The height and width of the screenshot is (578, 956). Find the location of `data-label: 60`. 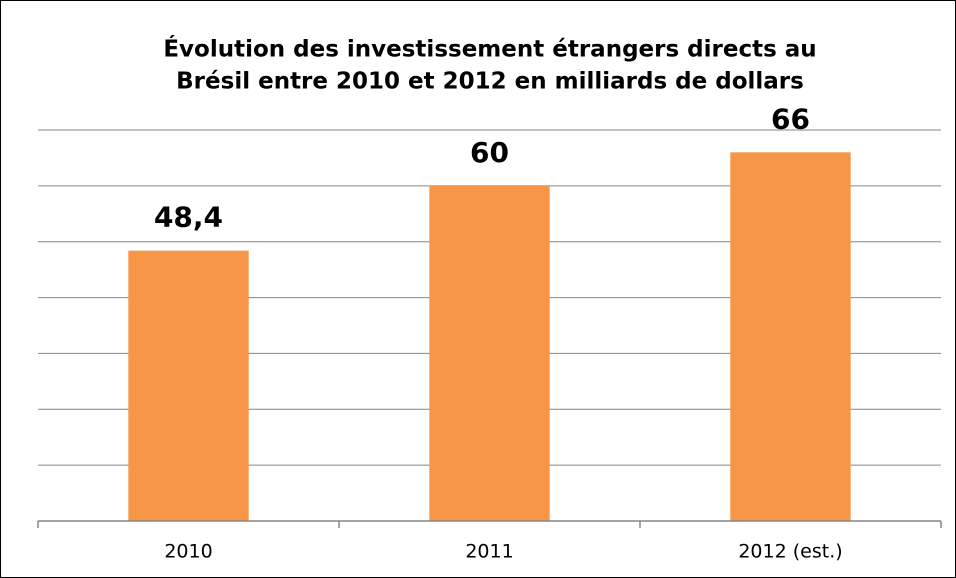

data-label: 60 is located at coordinates (489, 152).